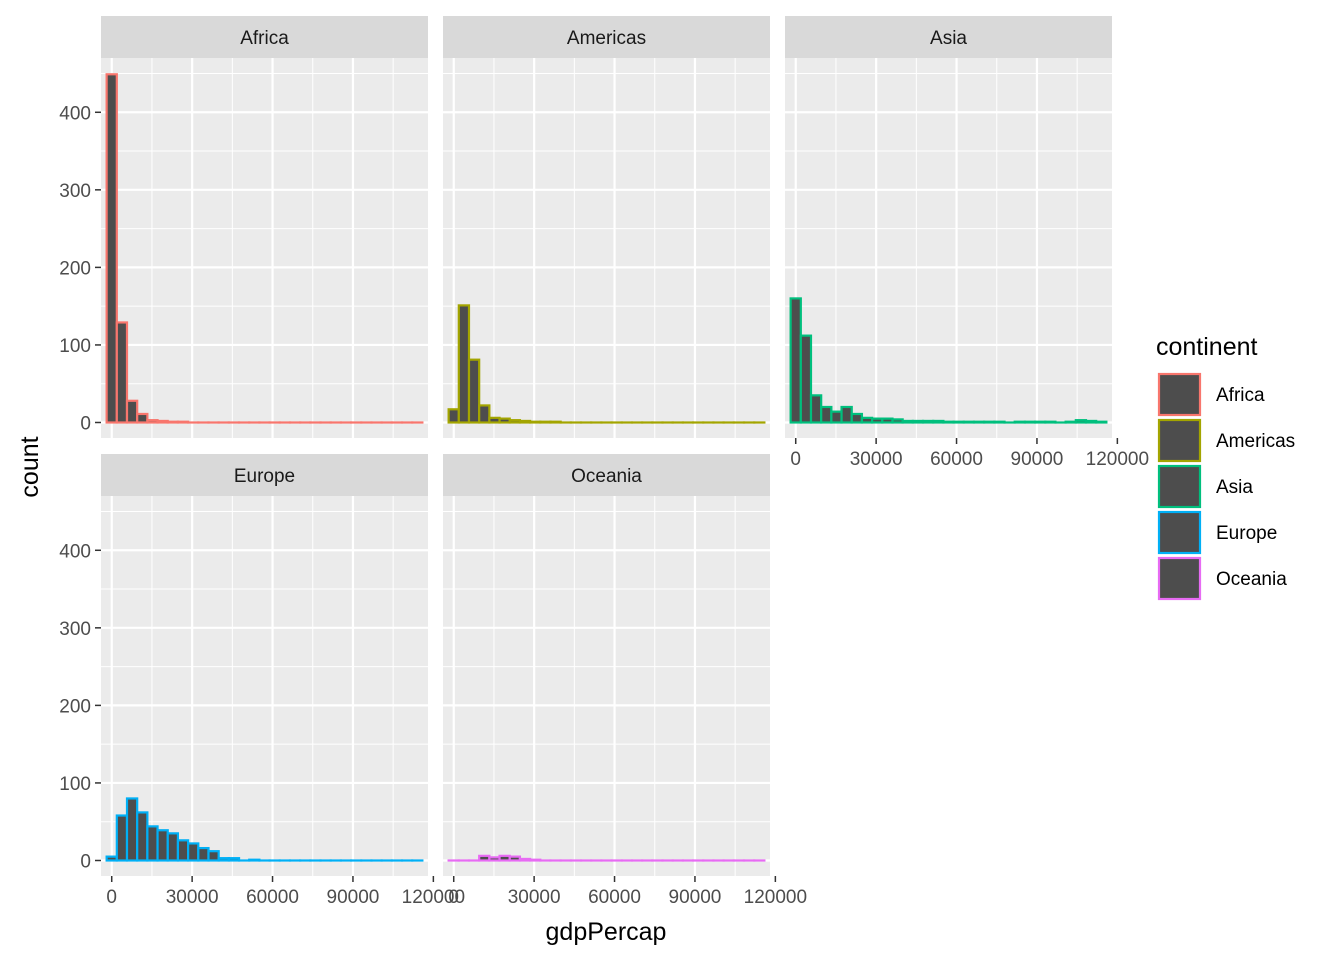 This screenshot has width=1344, height=960. I want to click on legend: continent Africa Americas Asia Europe Oceania, so click(1225, 467).